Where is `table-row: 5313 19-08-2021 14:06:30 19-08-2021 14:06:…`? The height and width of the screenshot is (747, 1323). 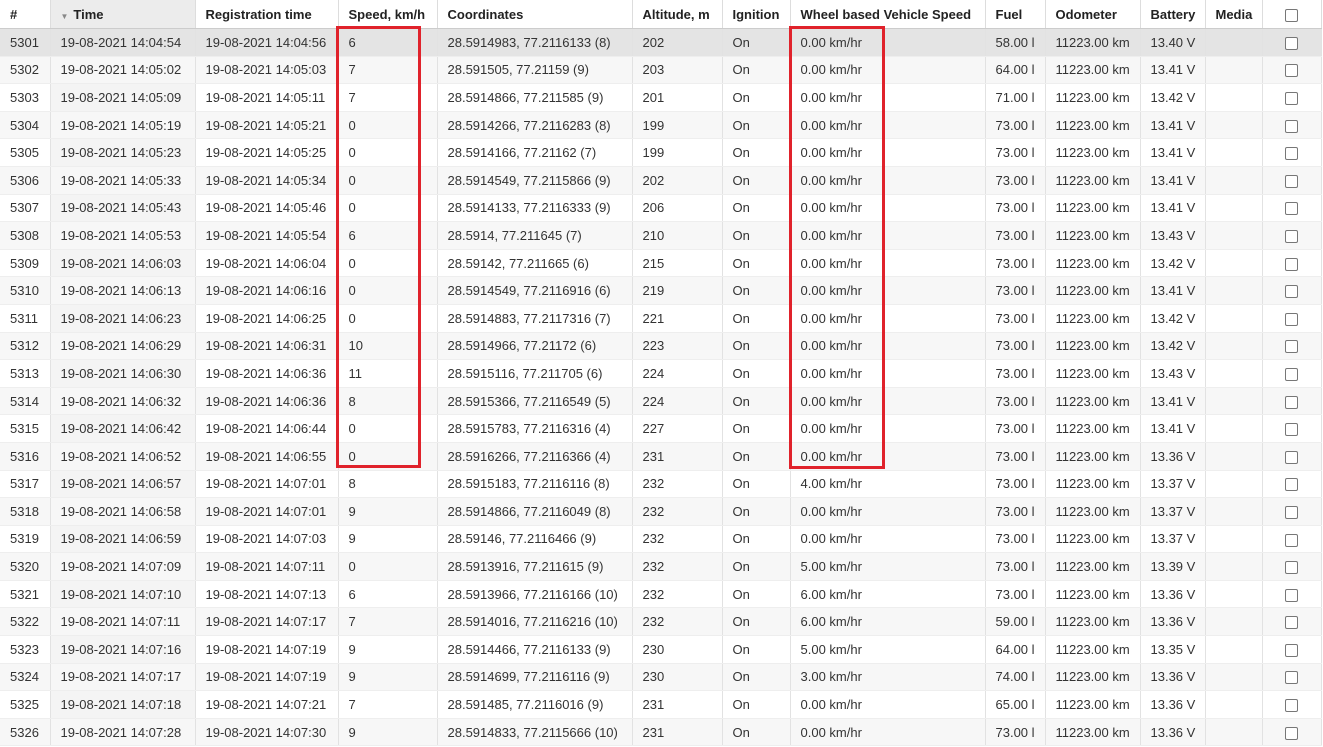 table-row: 5313 19-08-2021 14:06:30 19-08-2021 14:06:… is located at coordinates (661, 373).